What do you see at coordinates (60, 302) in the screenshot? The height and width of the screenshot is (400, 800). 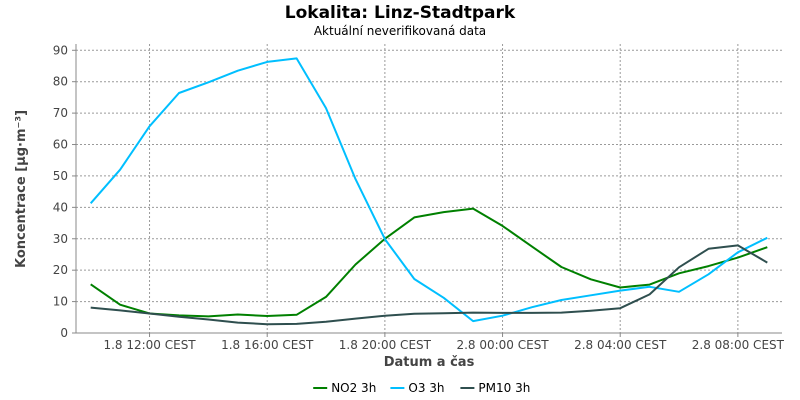 I see `y-tick-label: 10` at bounding box center [60, 302].